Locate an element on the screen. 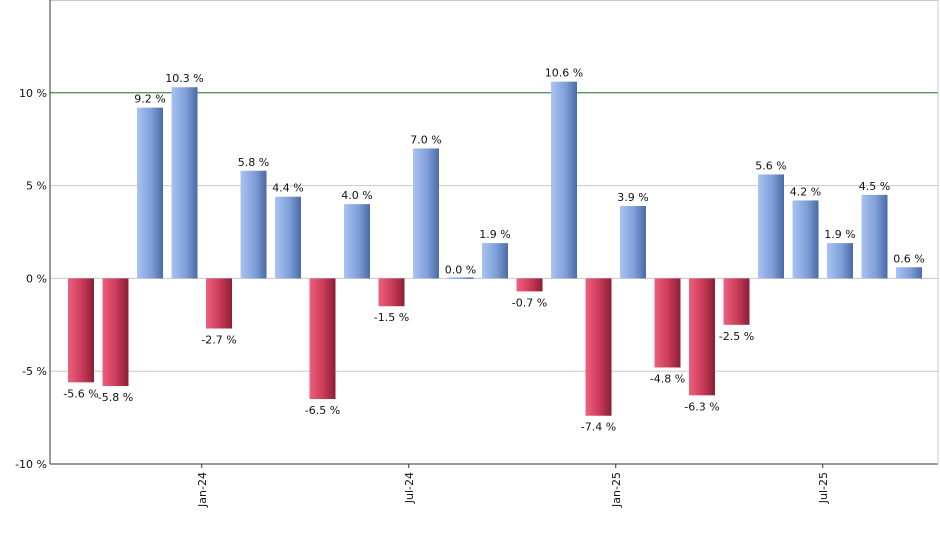  bar-value-label: 10.3 % is located at coordinates (184, 78).